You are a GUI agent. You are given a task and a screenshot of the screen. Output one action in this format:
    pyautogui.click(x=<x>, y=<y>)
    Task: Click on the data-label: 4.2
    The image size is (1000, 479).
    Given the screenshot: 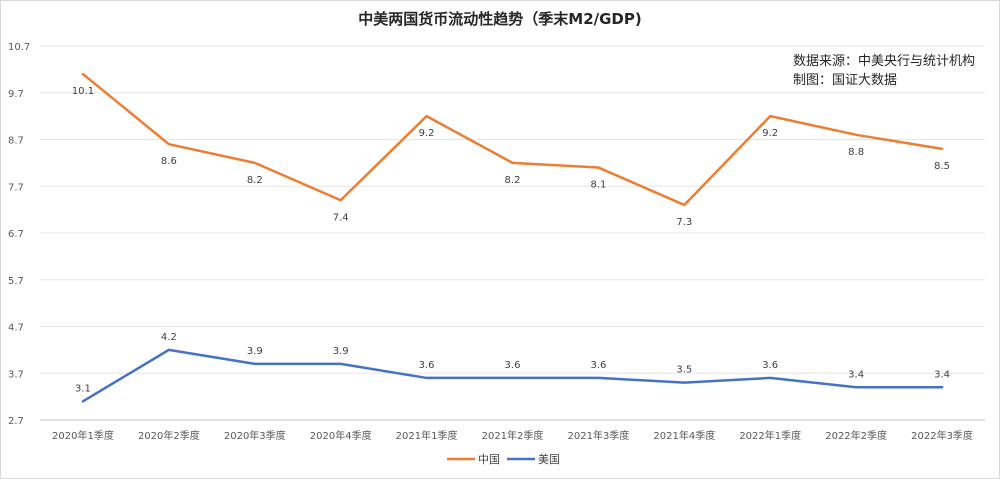 What is the action you would take?
    pyautogui.click(x=169, y=337)
    